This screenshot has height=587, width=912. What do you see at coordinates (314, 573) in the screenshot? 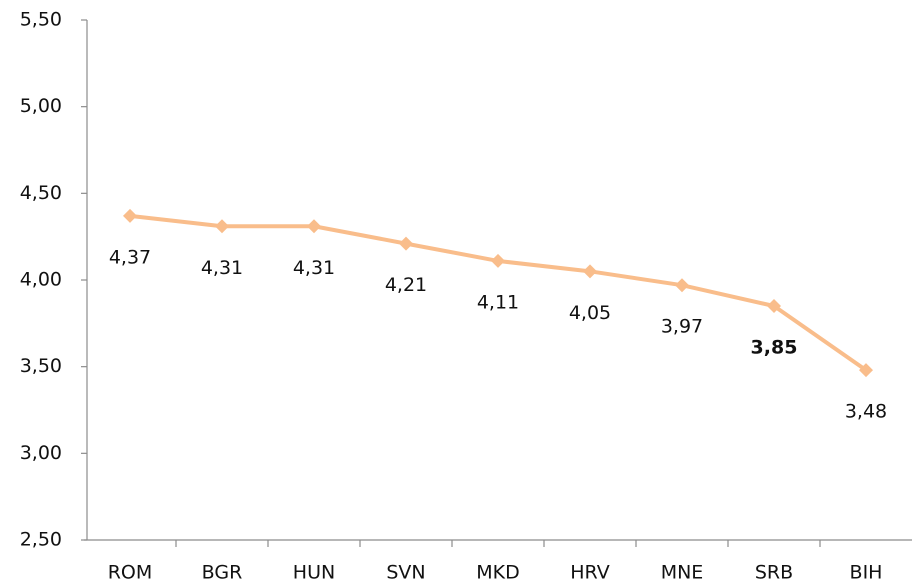
I see `x-tick-label: HUN` at bounding box center [314, 573].